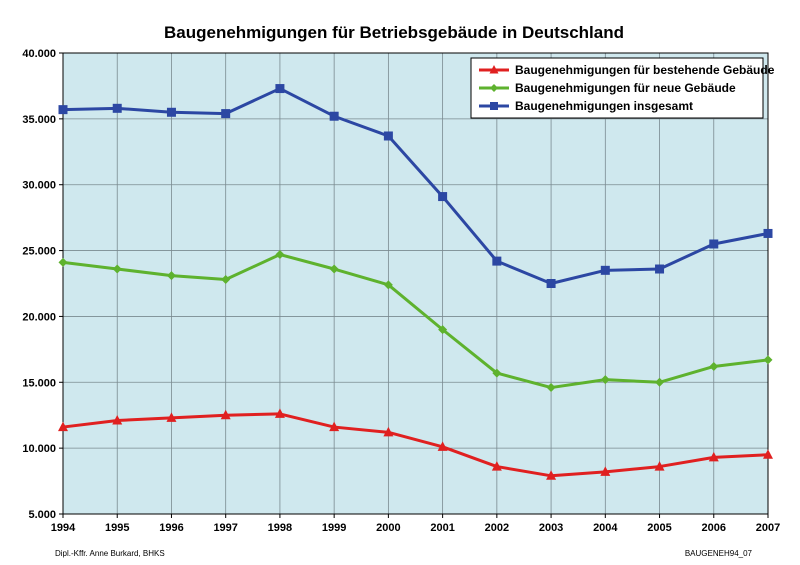 The image size is (800, 565). What do you see at coordinates (388, 528) in the screenshot?
I see `x-tick-label: 2000` at bounding box center [388, 528].